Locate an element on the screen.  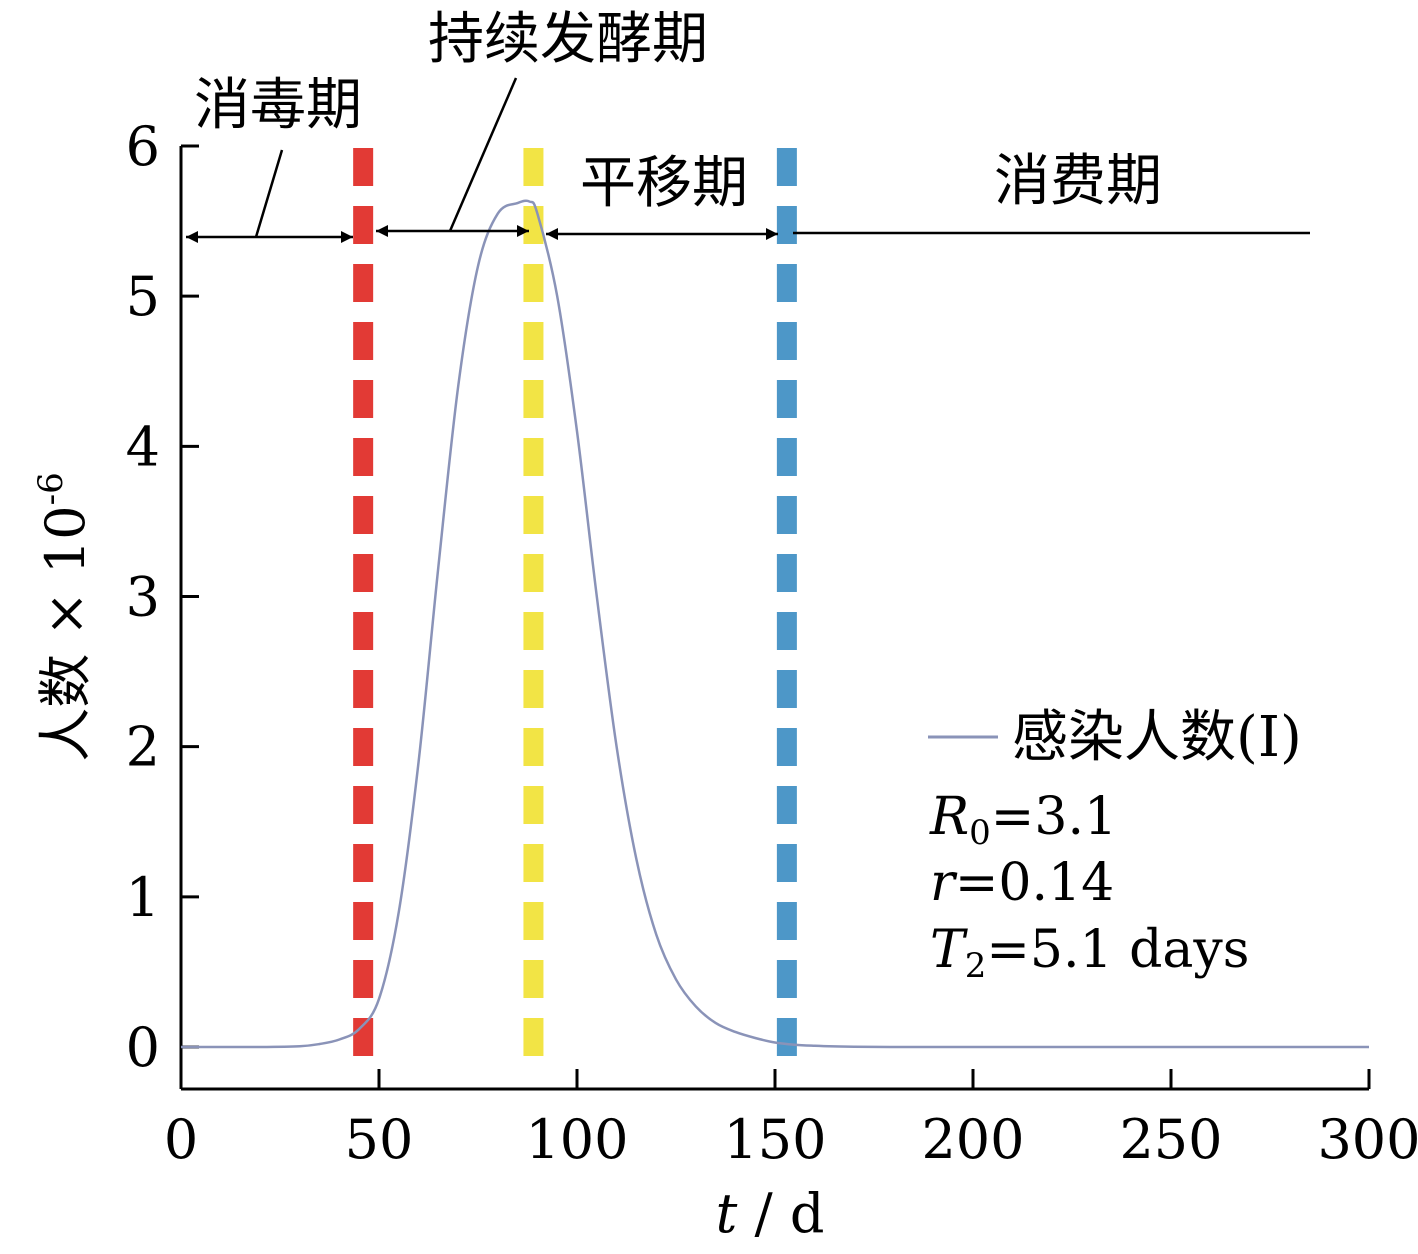
y-ticks: 0 1 2 3 4 5 6 is located at coordinates (162, 597).